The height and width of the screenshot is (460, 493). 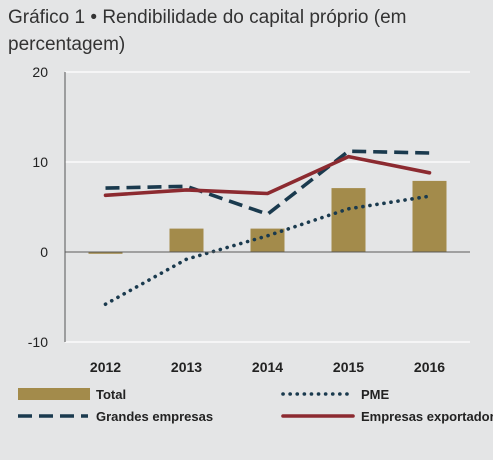 I want to click on y-tick-label: 20, so click(x=40, y=72).